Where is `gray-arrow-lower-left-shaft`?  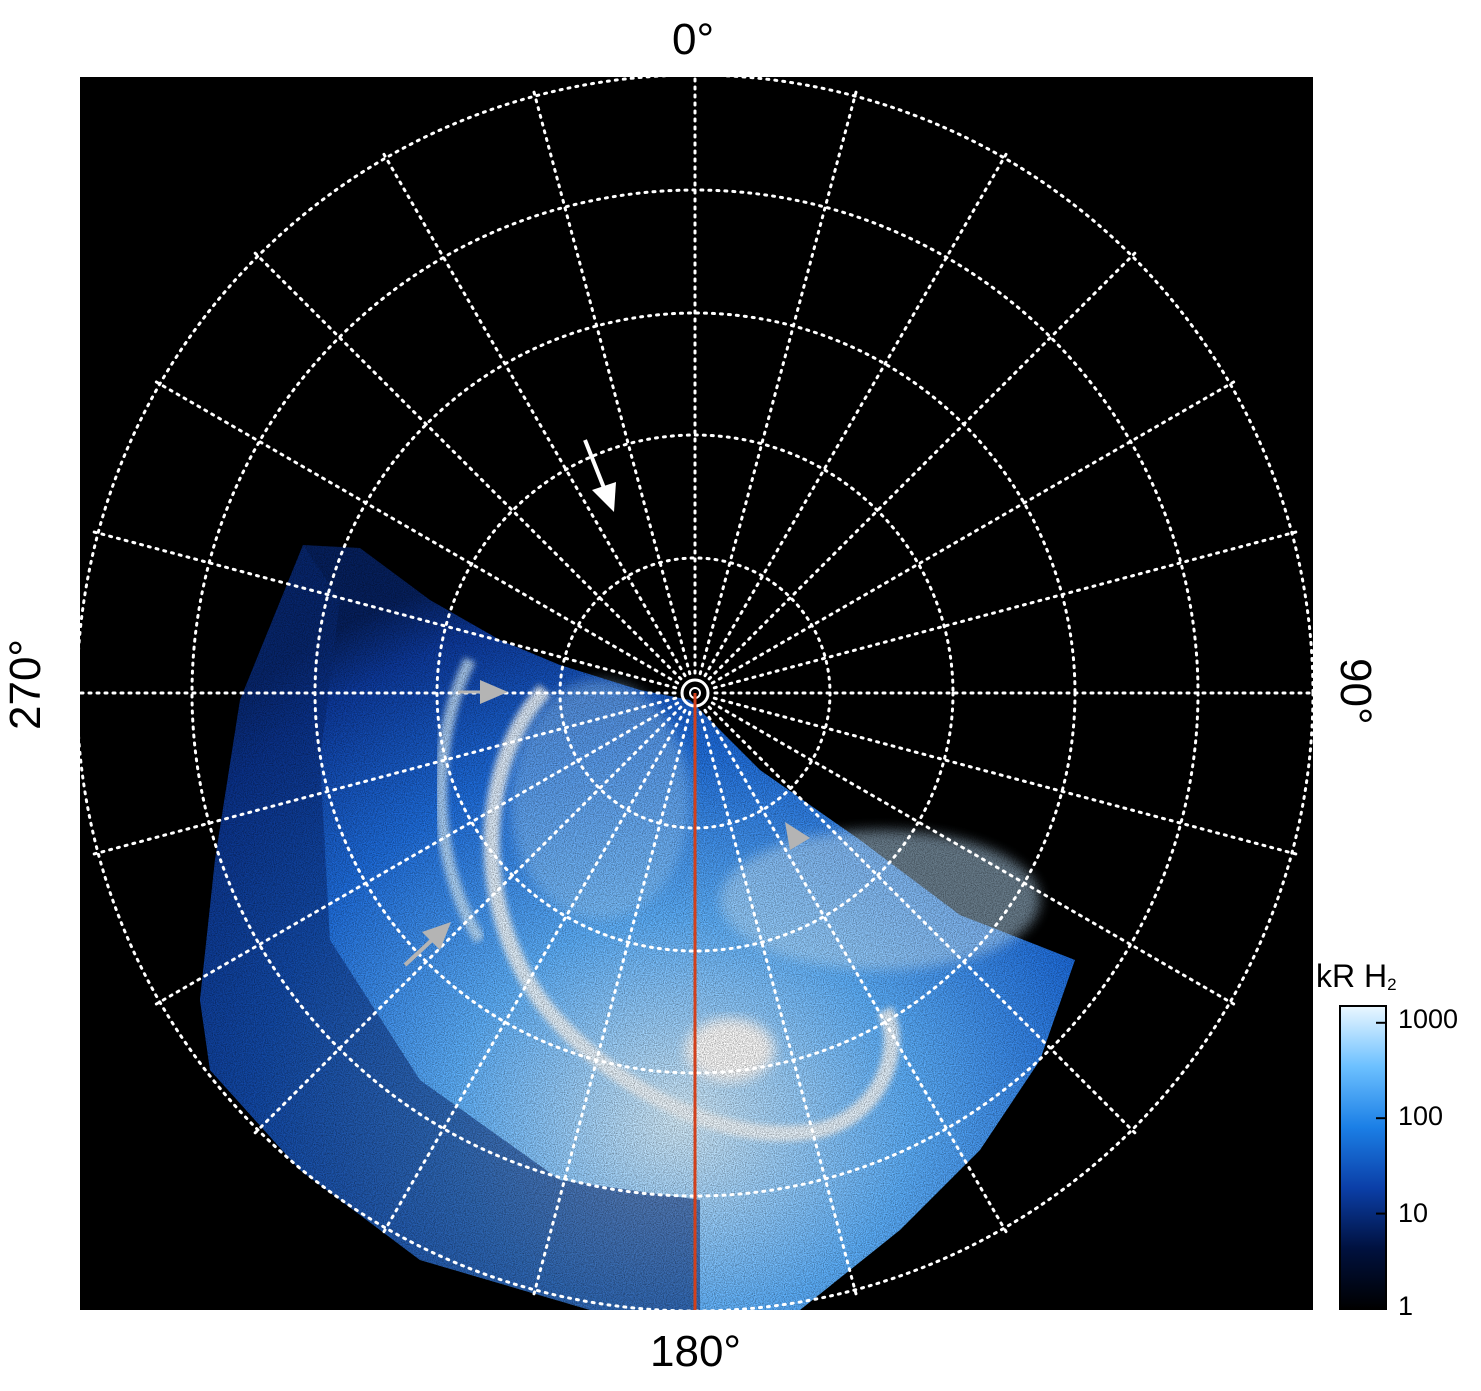
gray-arrow-lower-left-shaft is located at coordinates (418, 952).